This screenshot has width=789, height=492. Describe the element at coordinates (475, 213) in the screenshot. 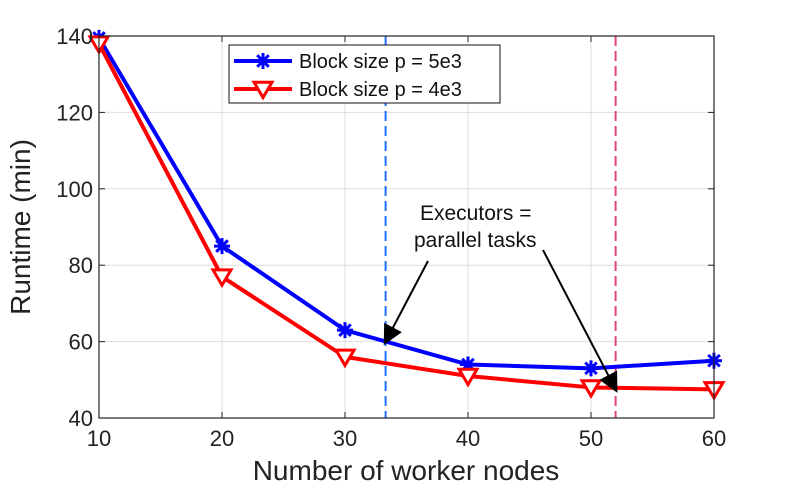

I see `annotation-line-1: Executors =` at that location.